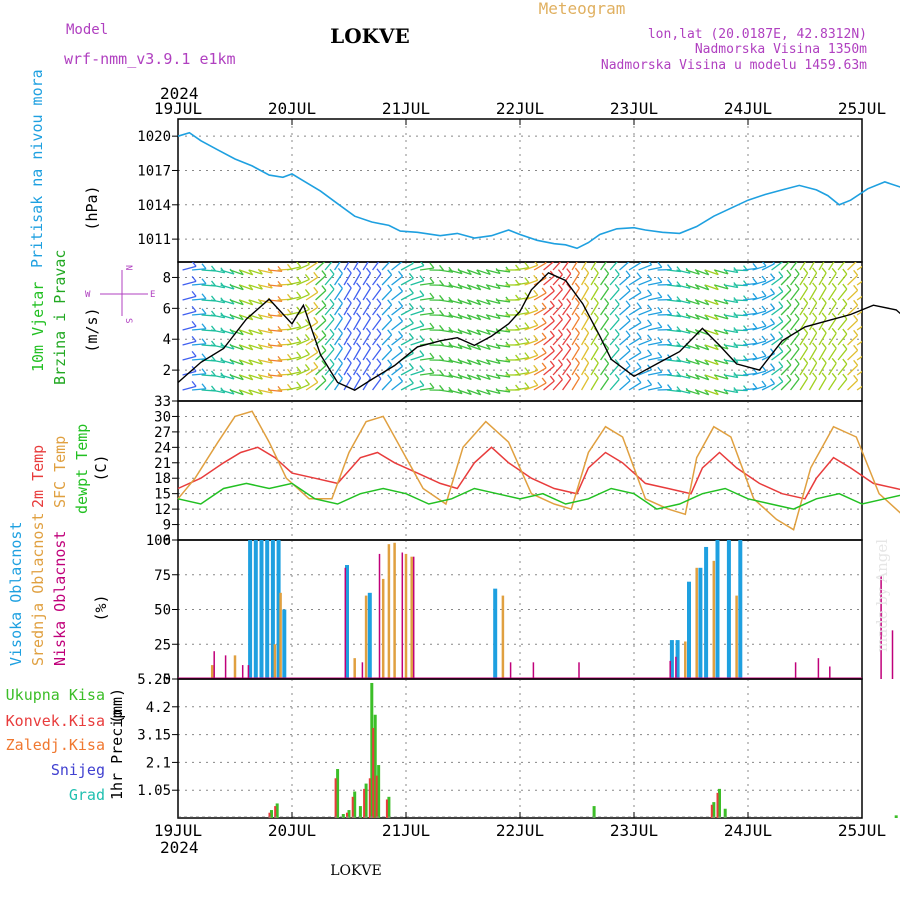  Describe the element at coordinates (714, 619) in the screenshot. I see `mid-cloud-bar` at that location.